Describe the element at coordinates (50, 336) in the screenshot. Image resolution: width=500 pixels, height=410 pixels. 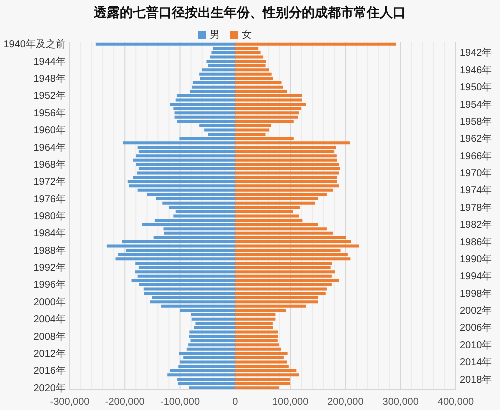
I see `y-tick-label: 2008年` at that location.